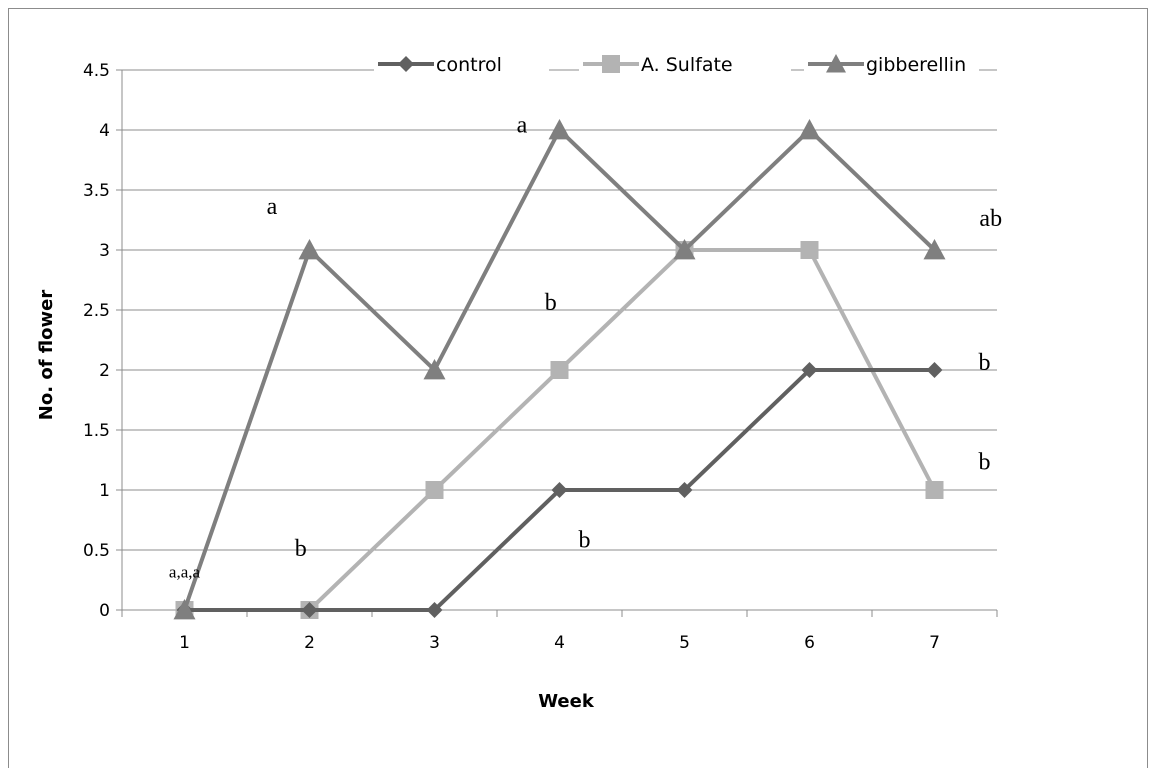 Image resolution: width=1149 pixels, height=768 pixels. What do you see at coordinates (684, 643) in the screenshot?
I see `x-tick-label: 5` at bounding box center [684, 643].